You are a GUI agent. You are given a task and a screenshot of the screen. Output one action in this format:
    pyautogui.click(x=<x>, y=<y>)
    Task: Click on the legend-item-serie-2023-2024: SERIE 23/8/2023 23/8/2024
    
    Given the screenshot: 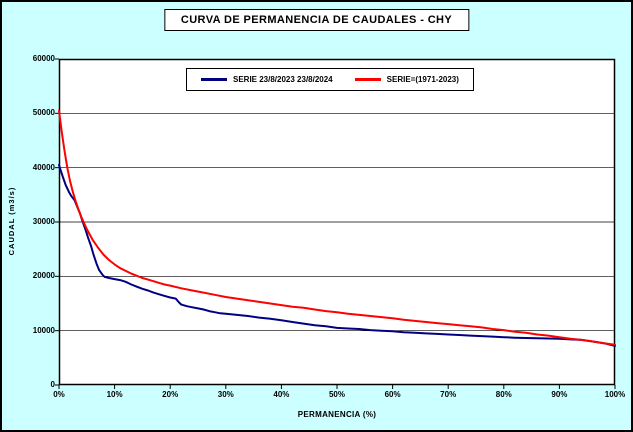 What is the action you would take?
    pyautogui.click(x=267, y=79)
    